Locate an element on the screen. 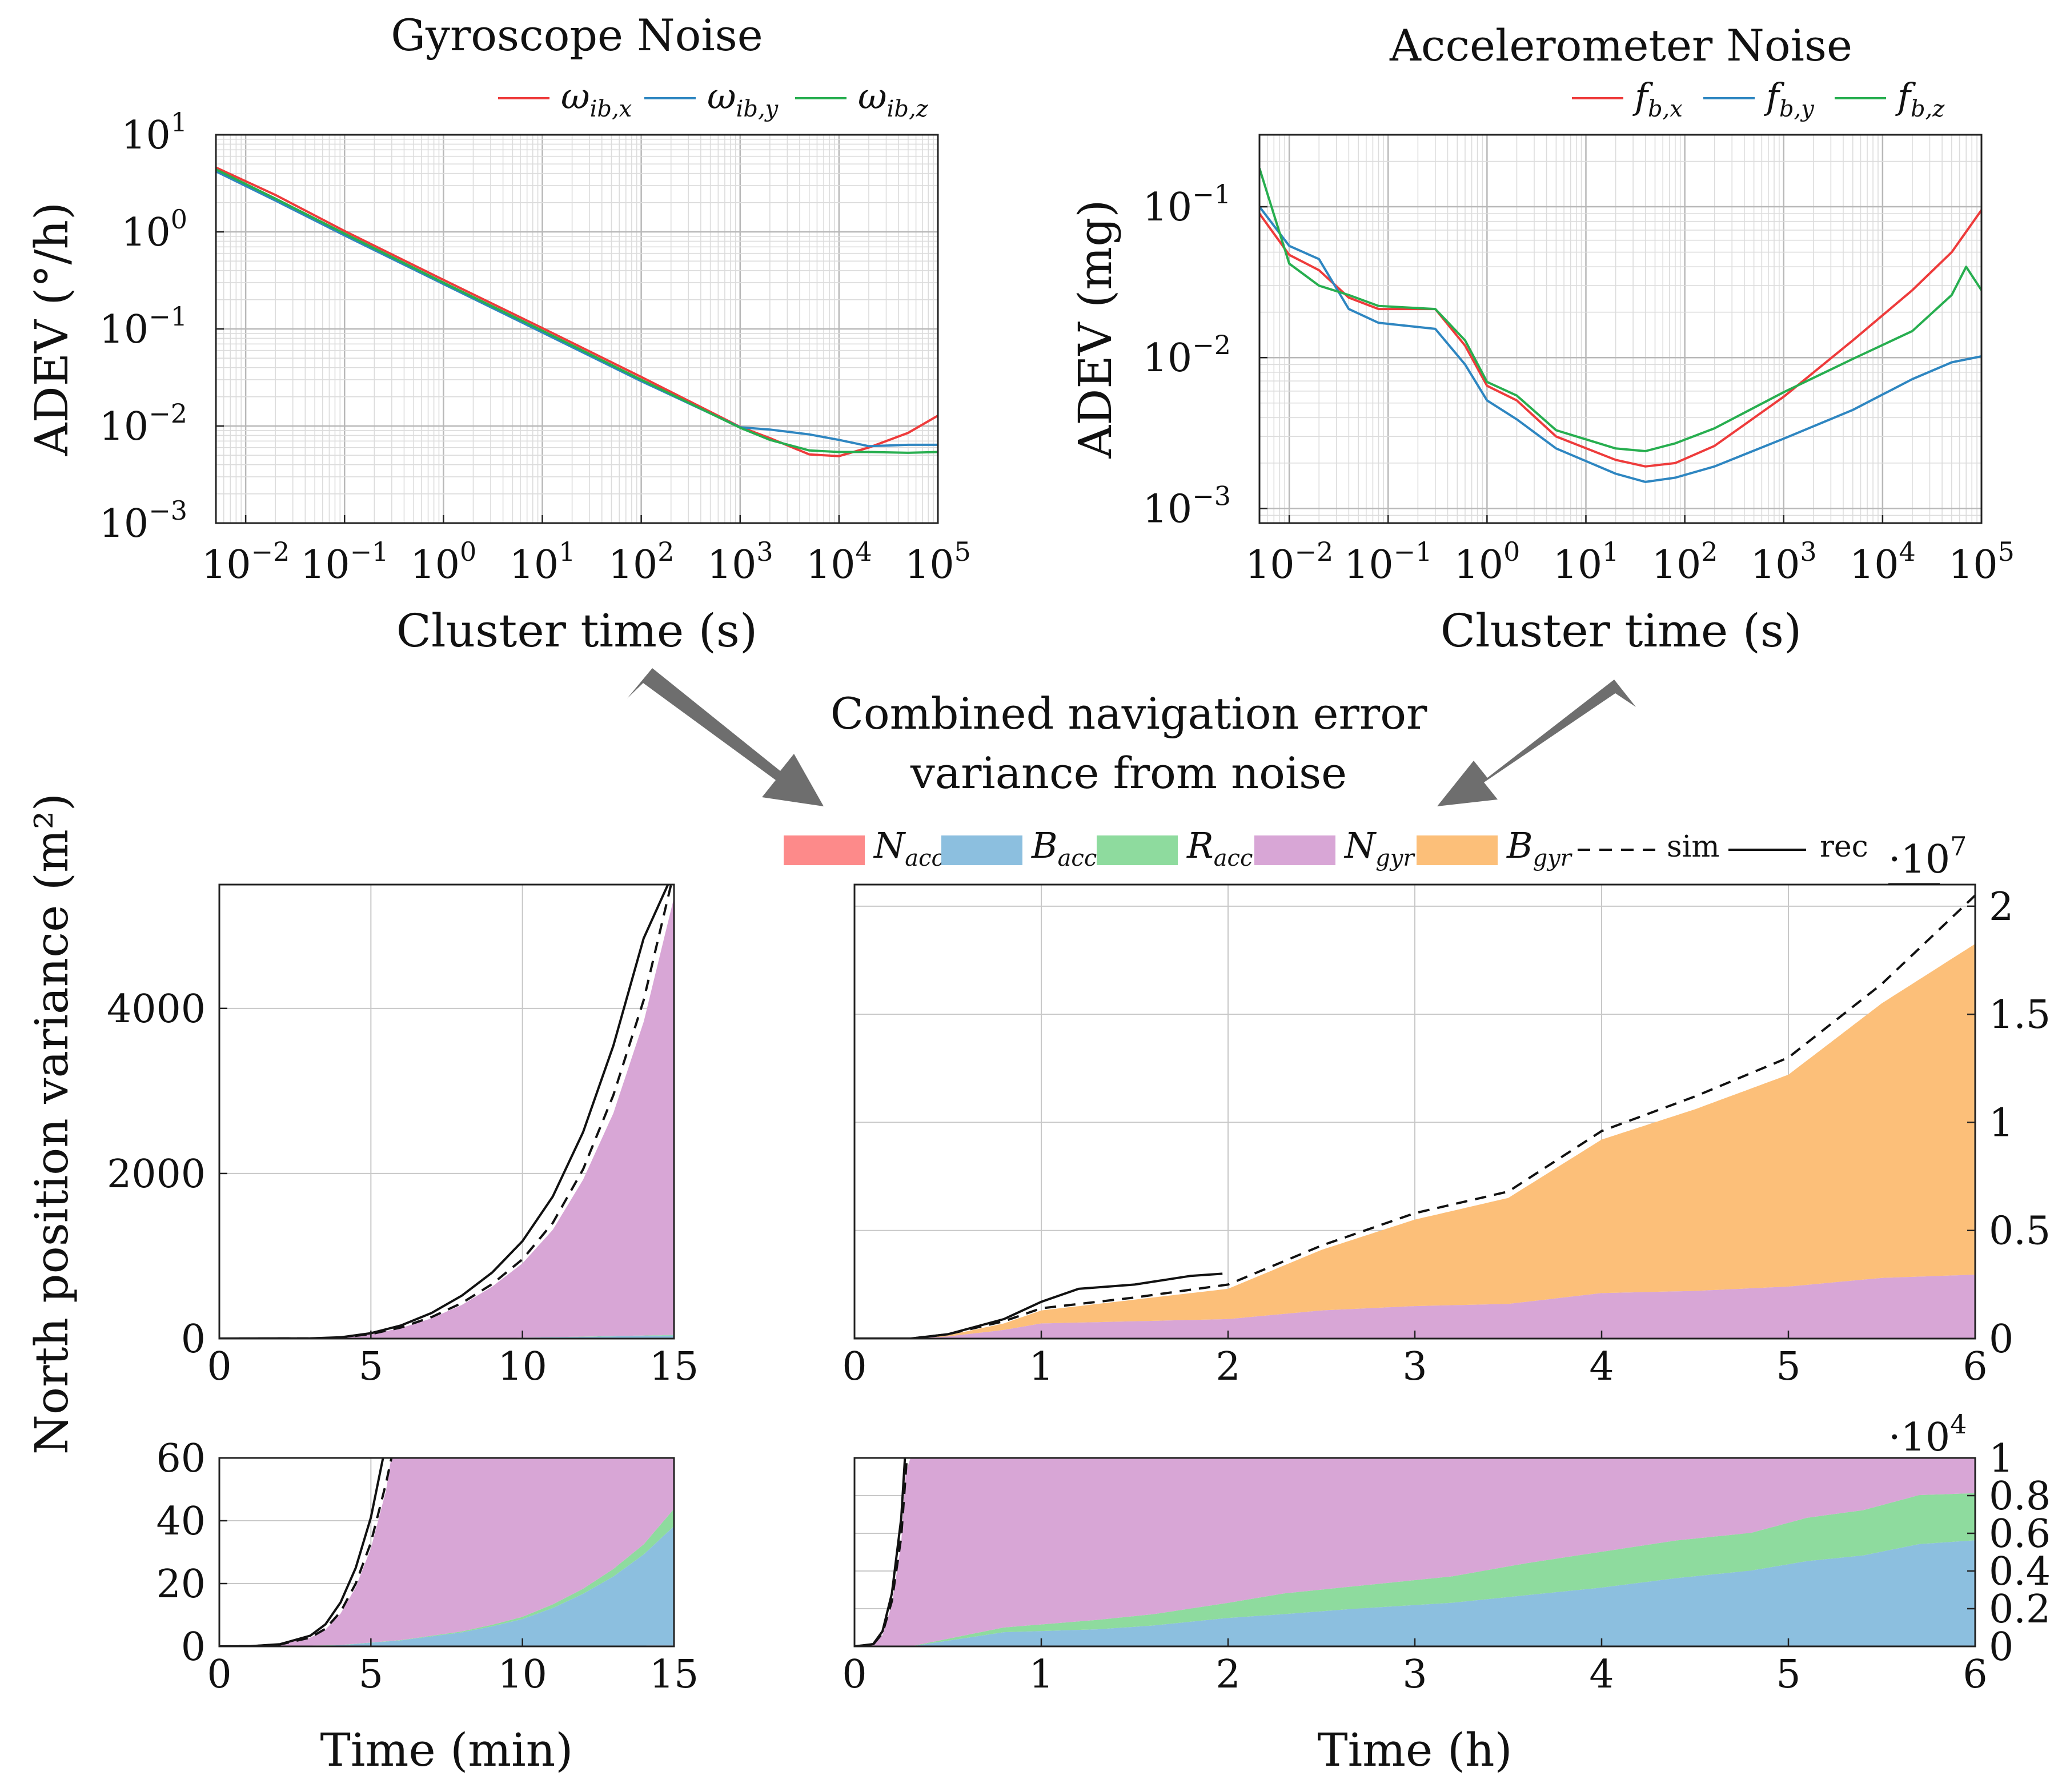 Image resolution: width=2054 pixels, height=1792 pixels. gyro-legend-label-z: ωib,z is located at coordinates (893, 98).